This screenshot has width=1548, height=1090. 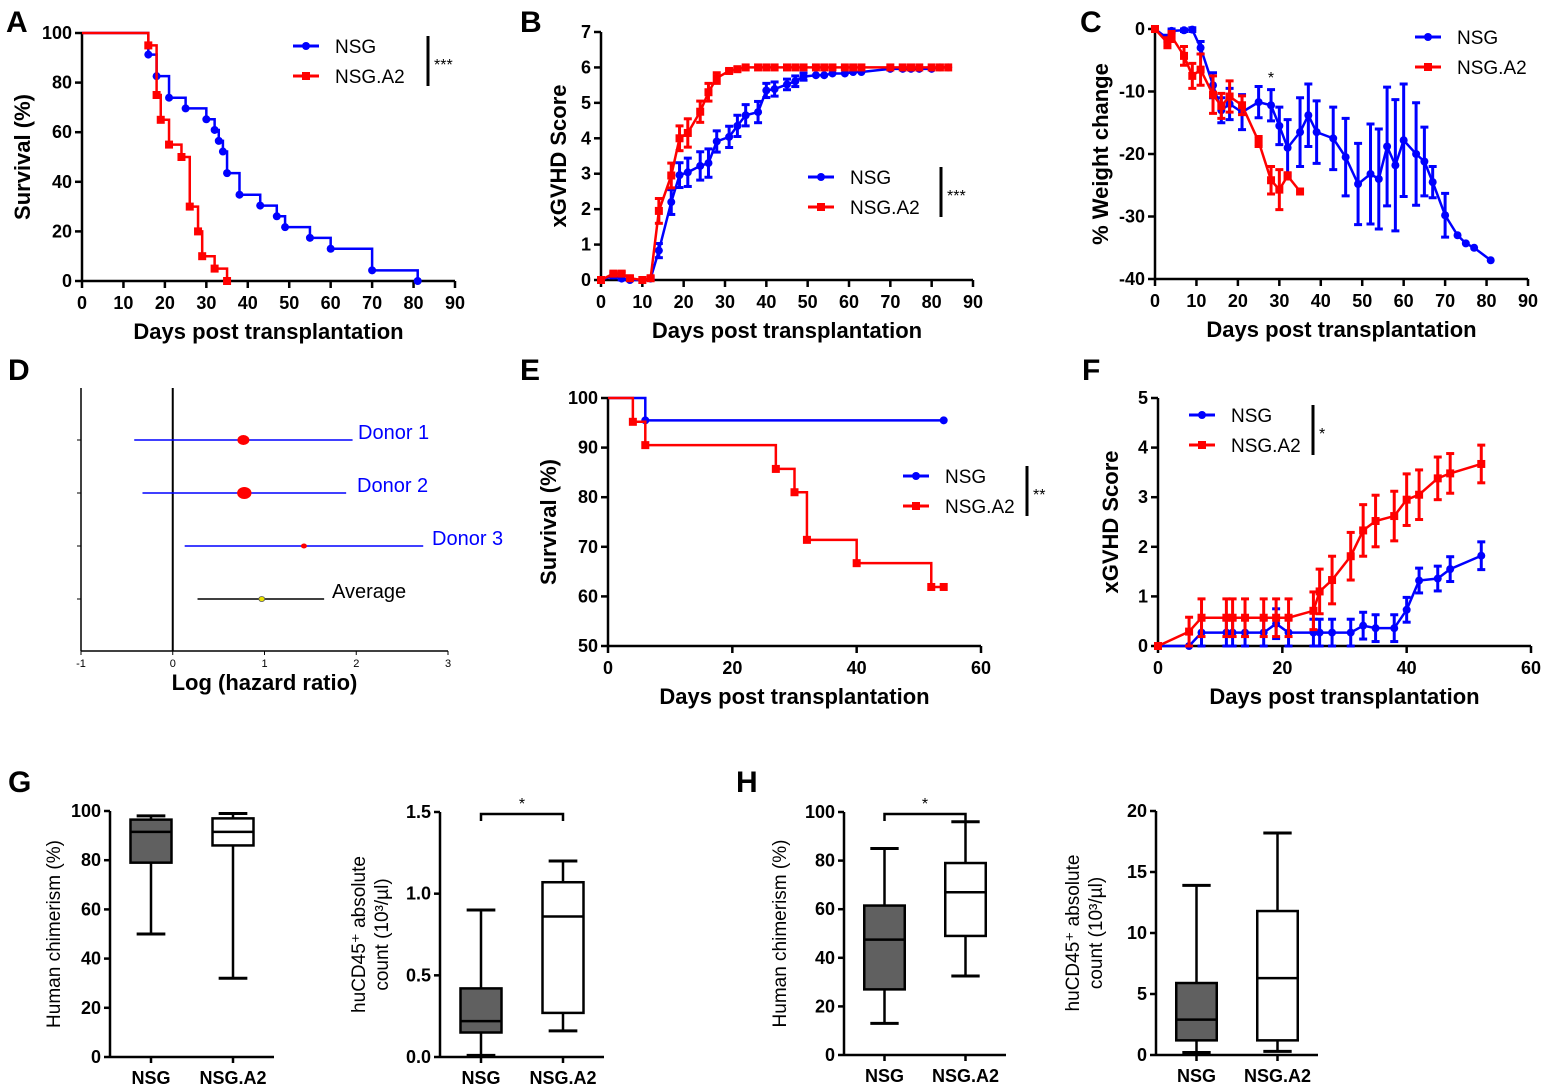 What do you see at coordinates (19, 370) in the screenshot?
I see `panel-label-d: D` at bounding box center [19, 370].